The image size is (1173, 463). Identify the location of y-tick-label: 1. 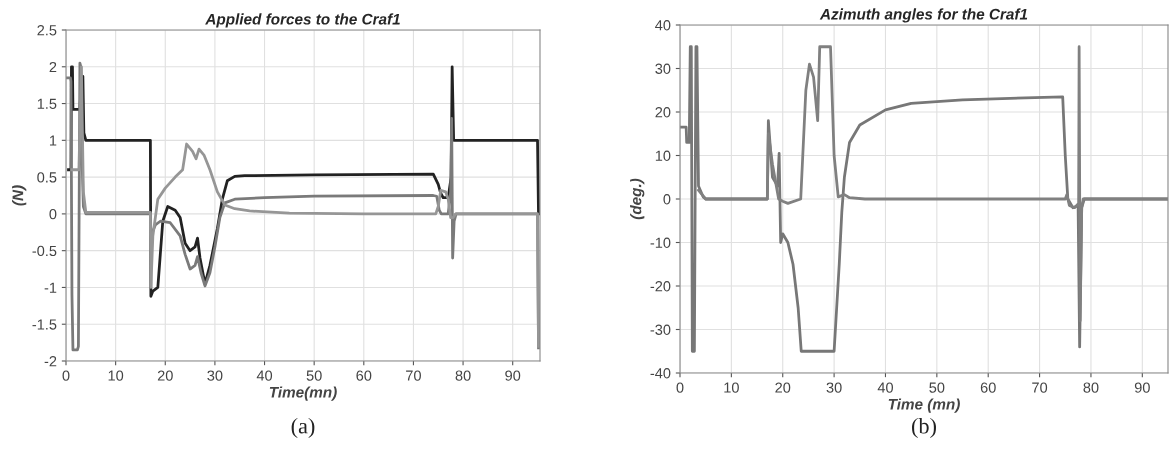
(53, 140).